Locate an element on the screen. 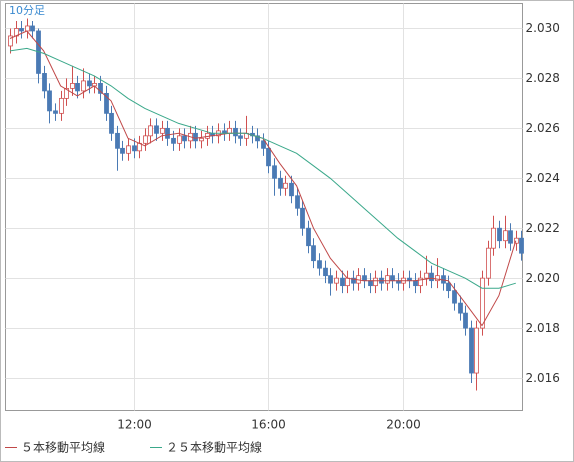 The height and width of the screenshot is (462, 574). legend-label: ５本移動平均線 is located at coordinates (63, 447).